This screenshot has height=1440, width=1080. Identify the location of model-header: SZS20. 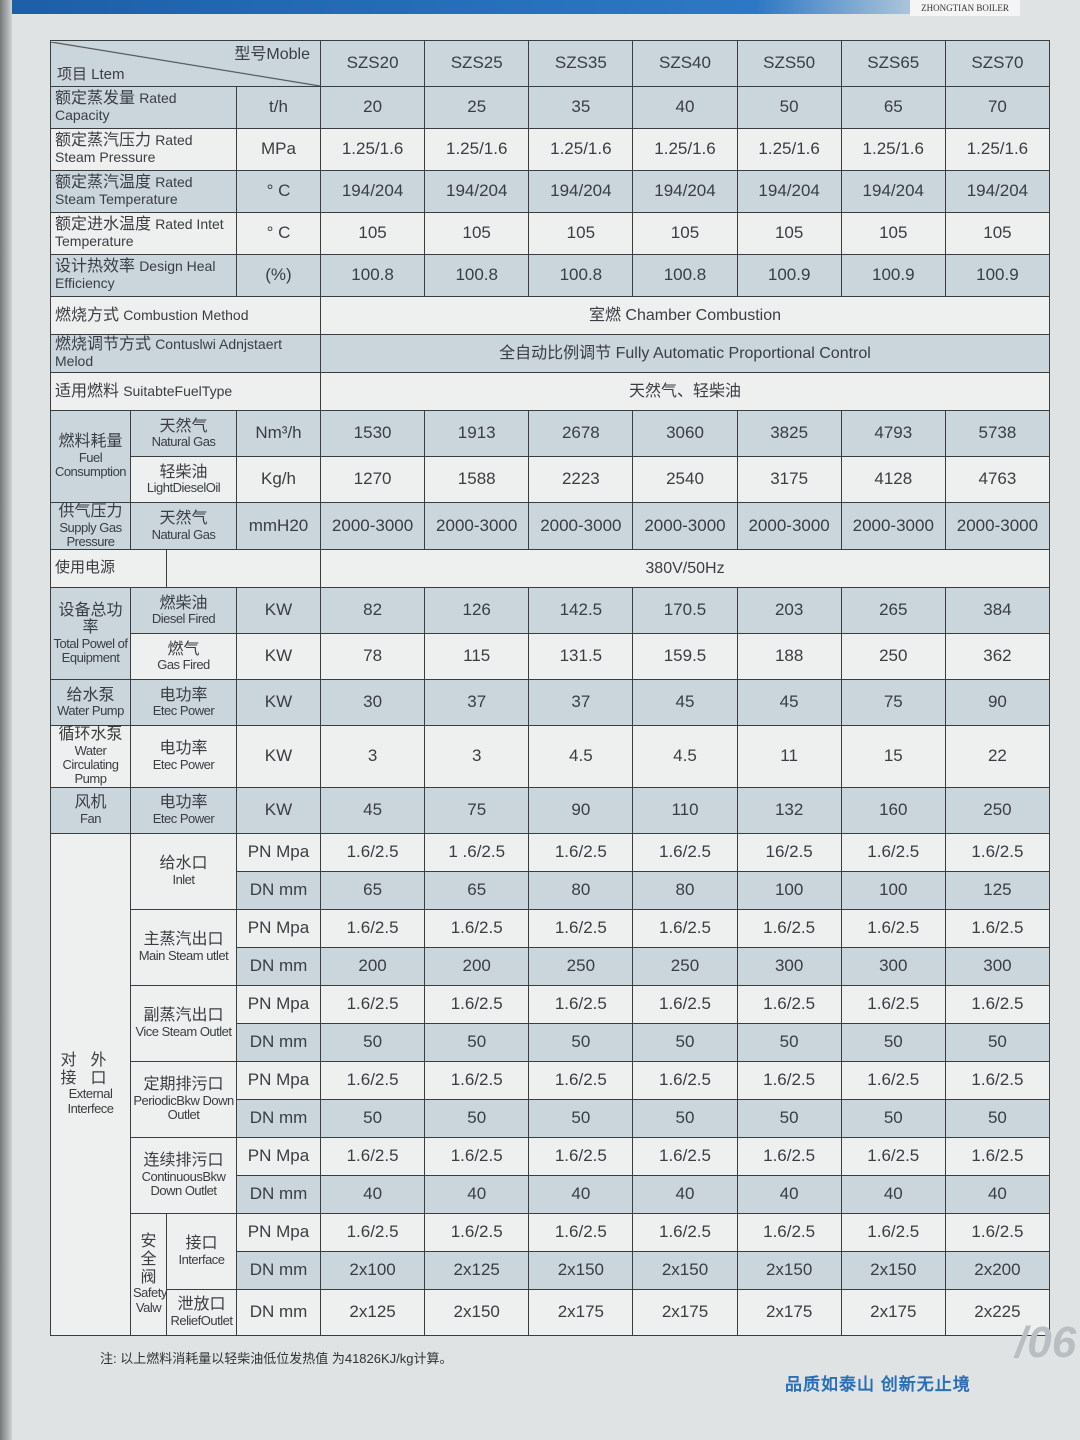
(372, 63).